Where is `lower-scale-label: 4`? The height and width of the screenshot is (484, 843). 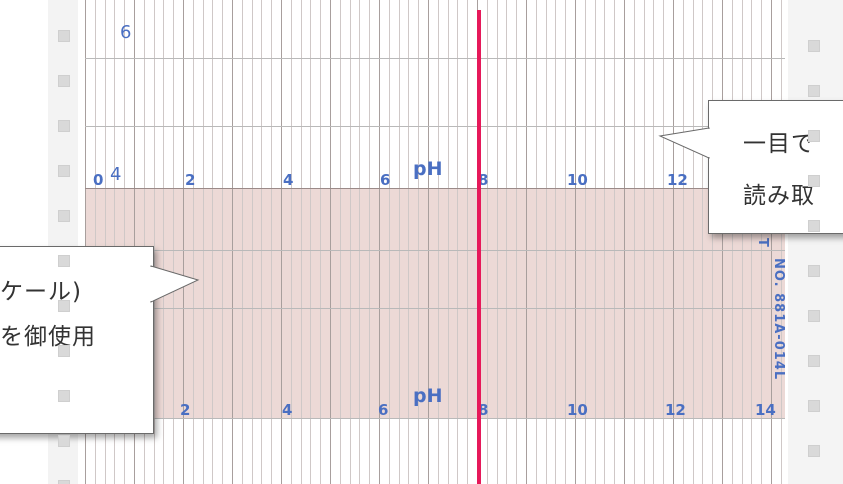
lower-scale-label: 4 is located at coordinates (287, 410).